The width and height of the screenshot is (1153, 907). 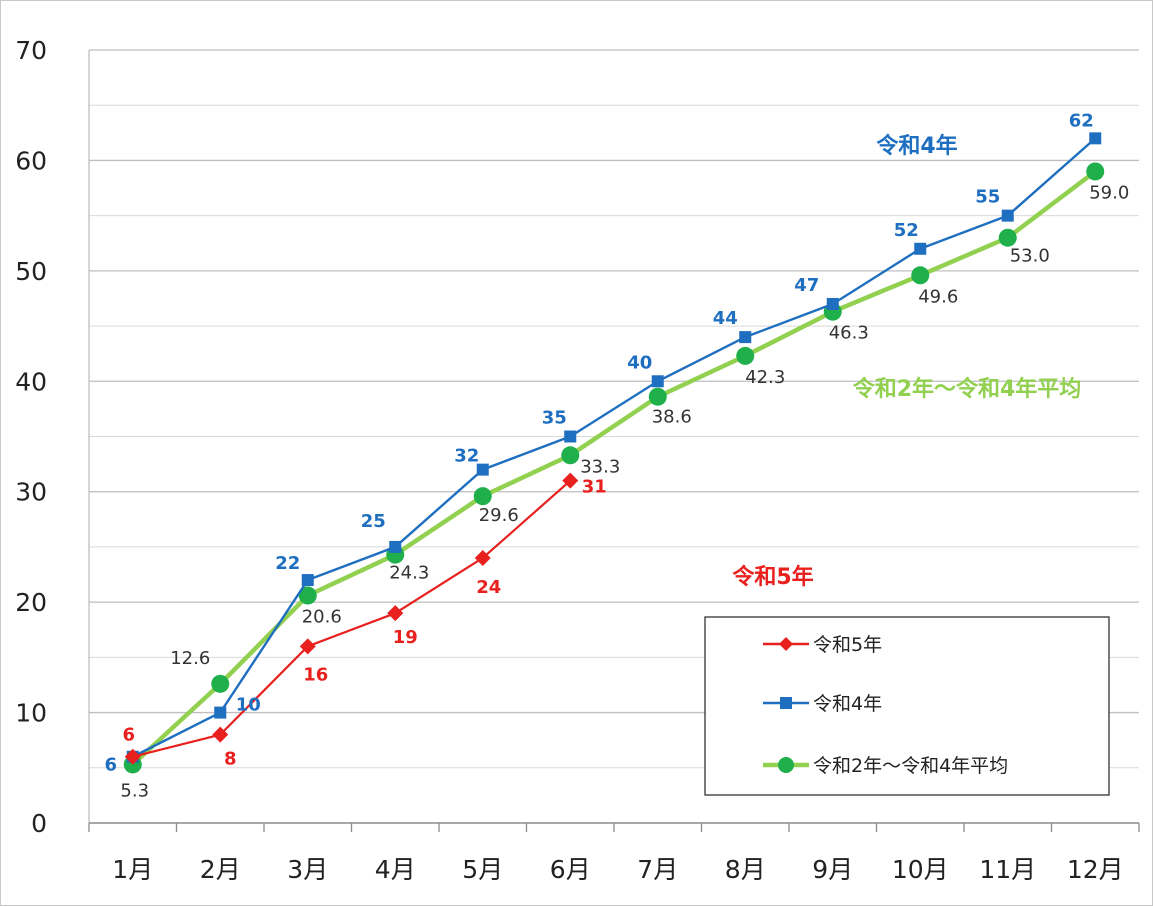 What do you see at coordinates (617, 869) in the screenshot?
I see `x-tick-labels: 1月 2月 3月 4月 5月 6月 7月 8月 9月 10月 11月 12月` at bounding box center [617, 869].